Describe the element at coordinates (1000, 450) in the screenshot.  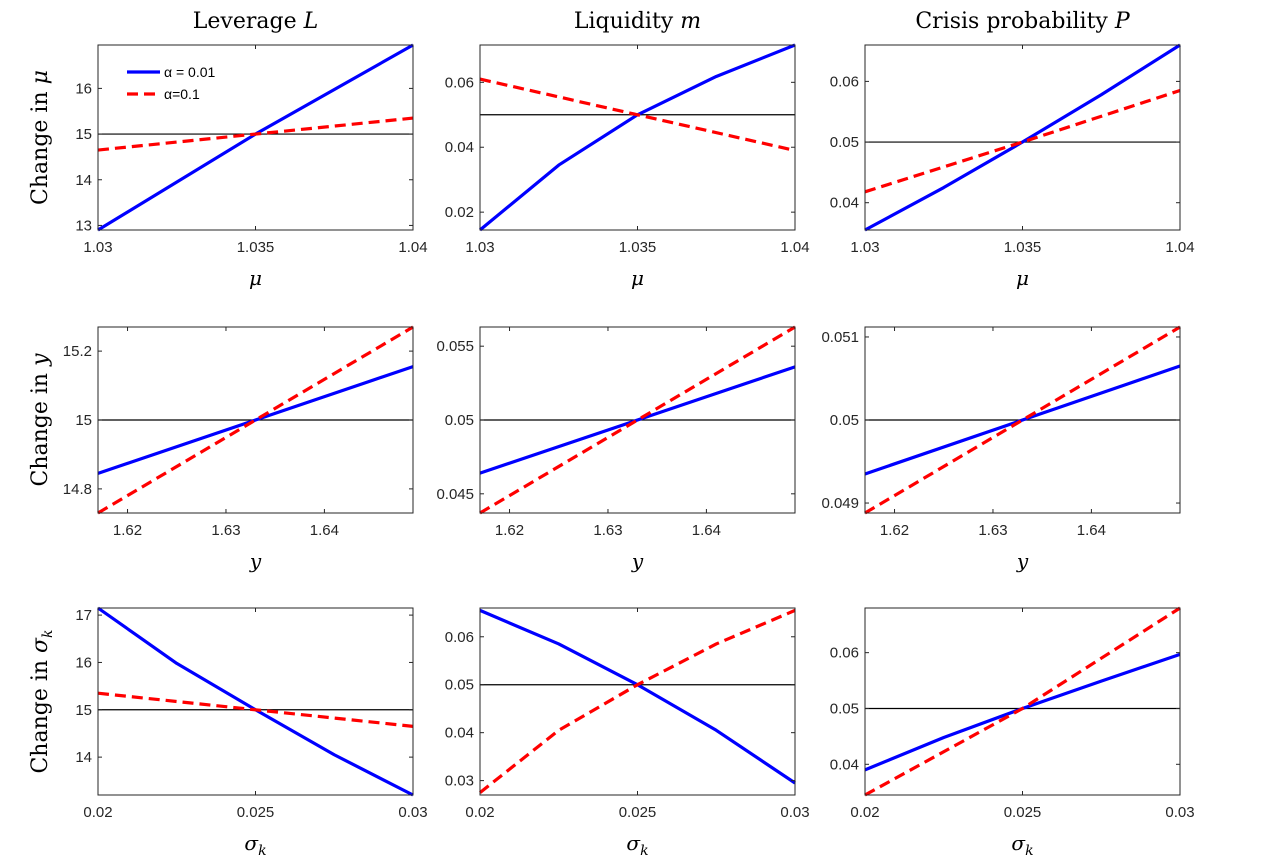
I see `panel-r1-c2: 1.62 1.63 1.64 0.049 0.05 0.051 y` at that location.